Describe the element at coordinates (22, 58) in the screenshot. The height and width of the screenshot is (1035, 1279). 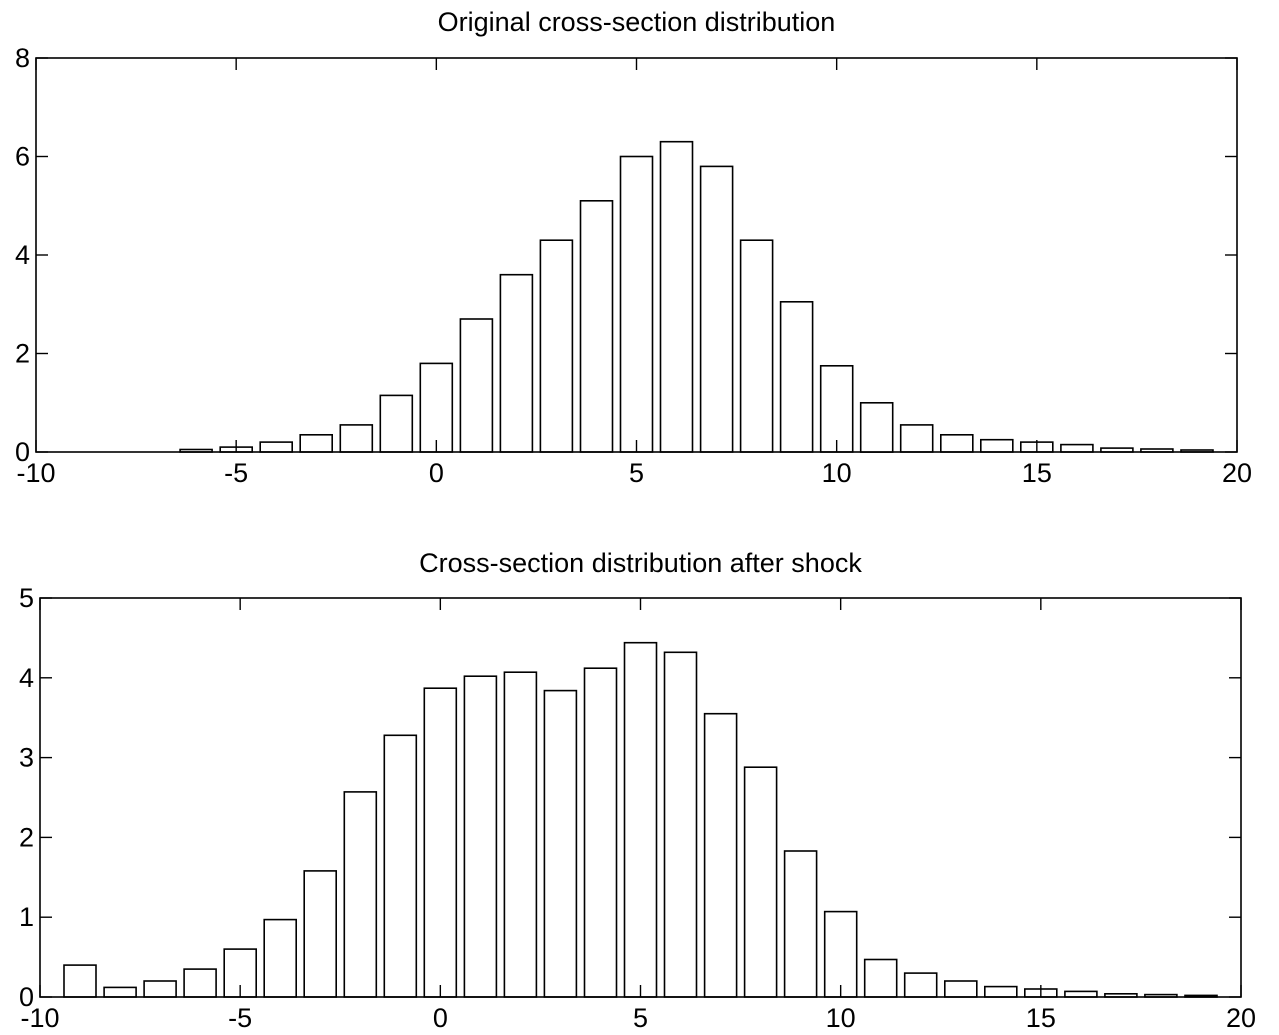
I see `y-tick-label: 8` at that location.